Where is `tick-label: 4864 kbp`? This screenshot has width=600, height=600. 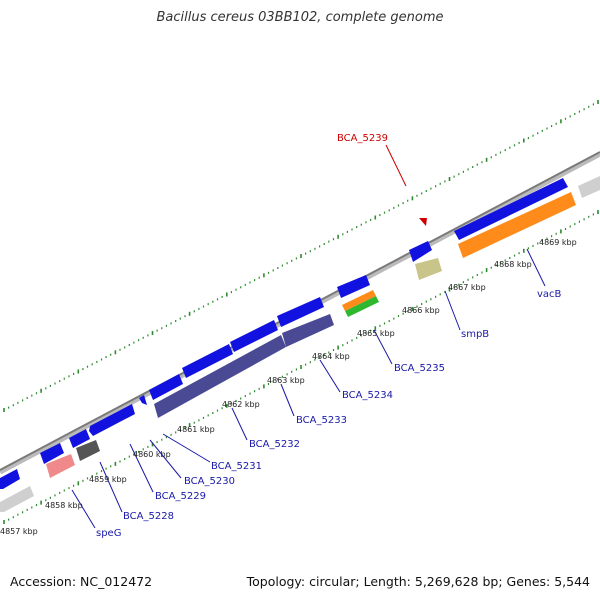
tick-label: 4864 kbp is located at coordinates (331, 356).